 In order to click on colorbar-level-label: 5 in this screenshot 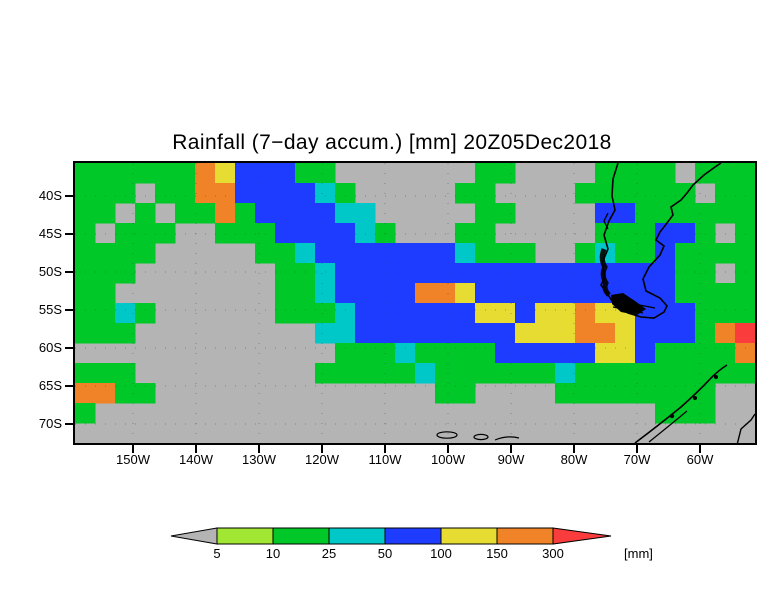, I will do `click(217, 553)`.